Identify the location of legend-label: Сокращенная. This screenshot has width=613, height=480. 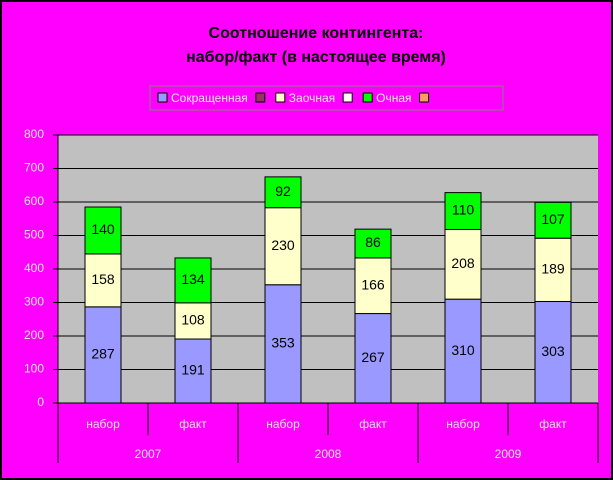
(209, 98).